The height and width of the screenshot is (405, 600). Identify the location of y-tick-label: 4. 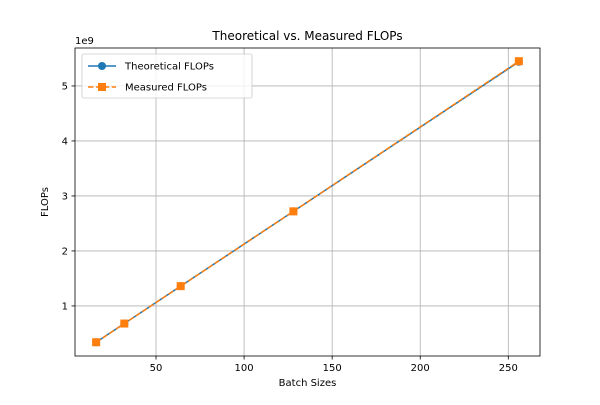
(65, 141).